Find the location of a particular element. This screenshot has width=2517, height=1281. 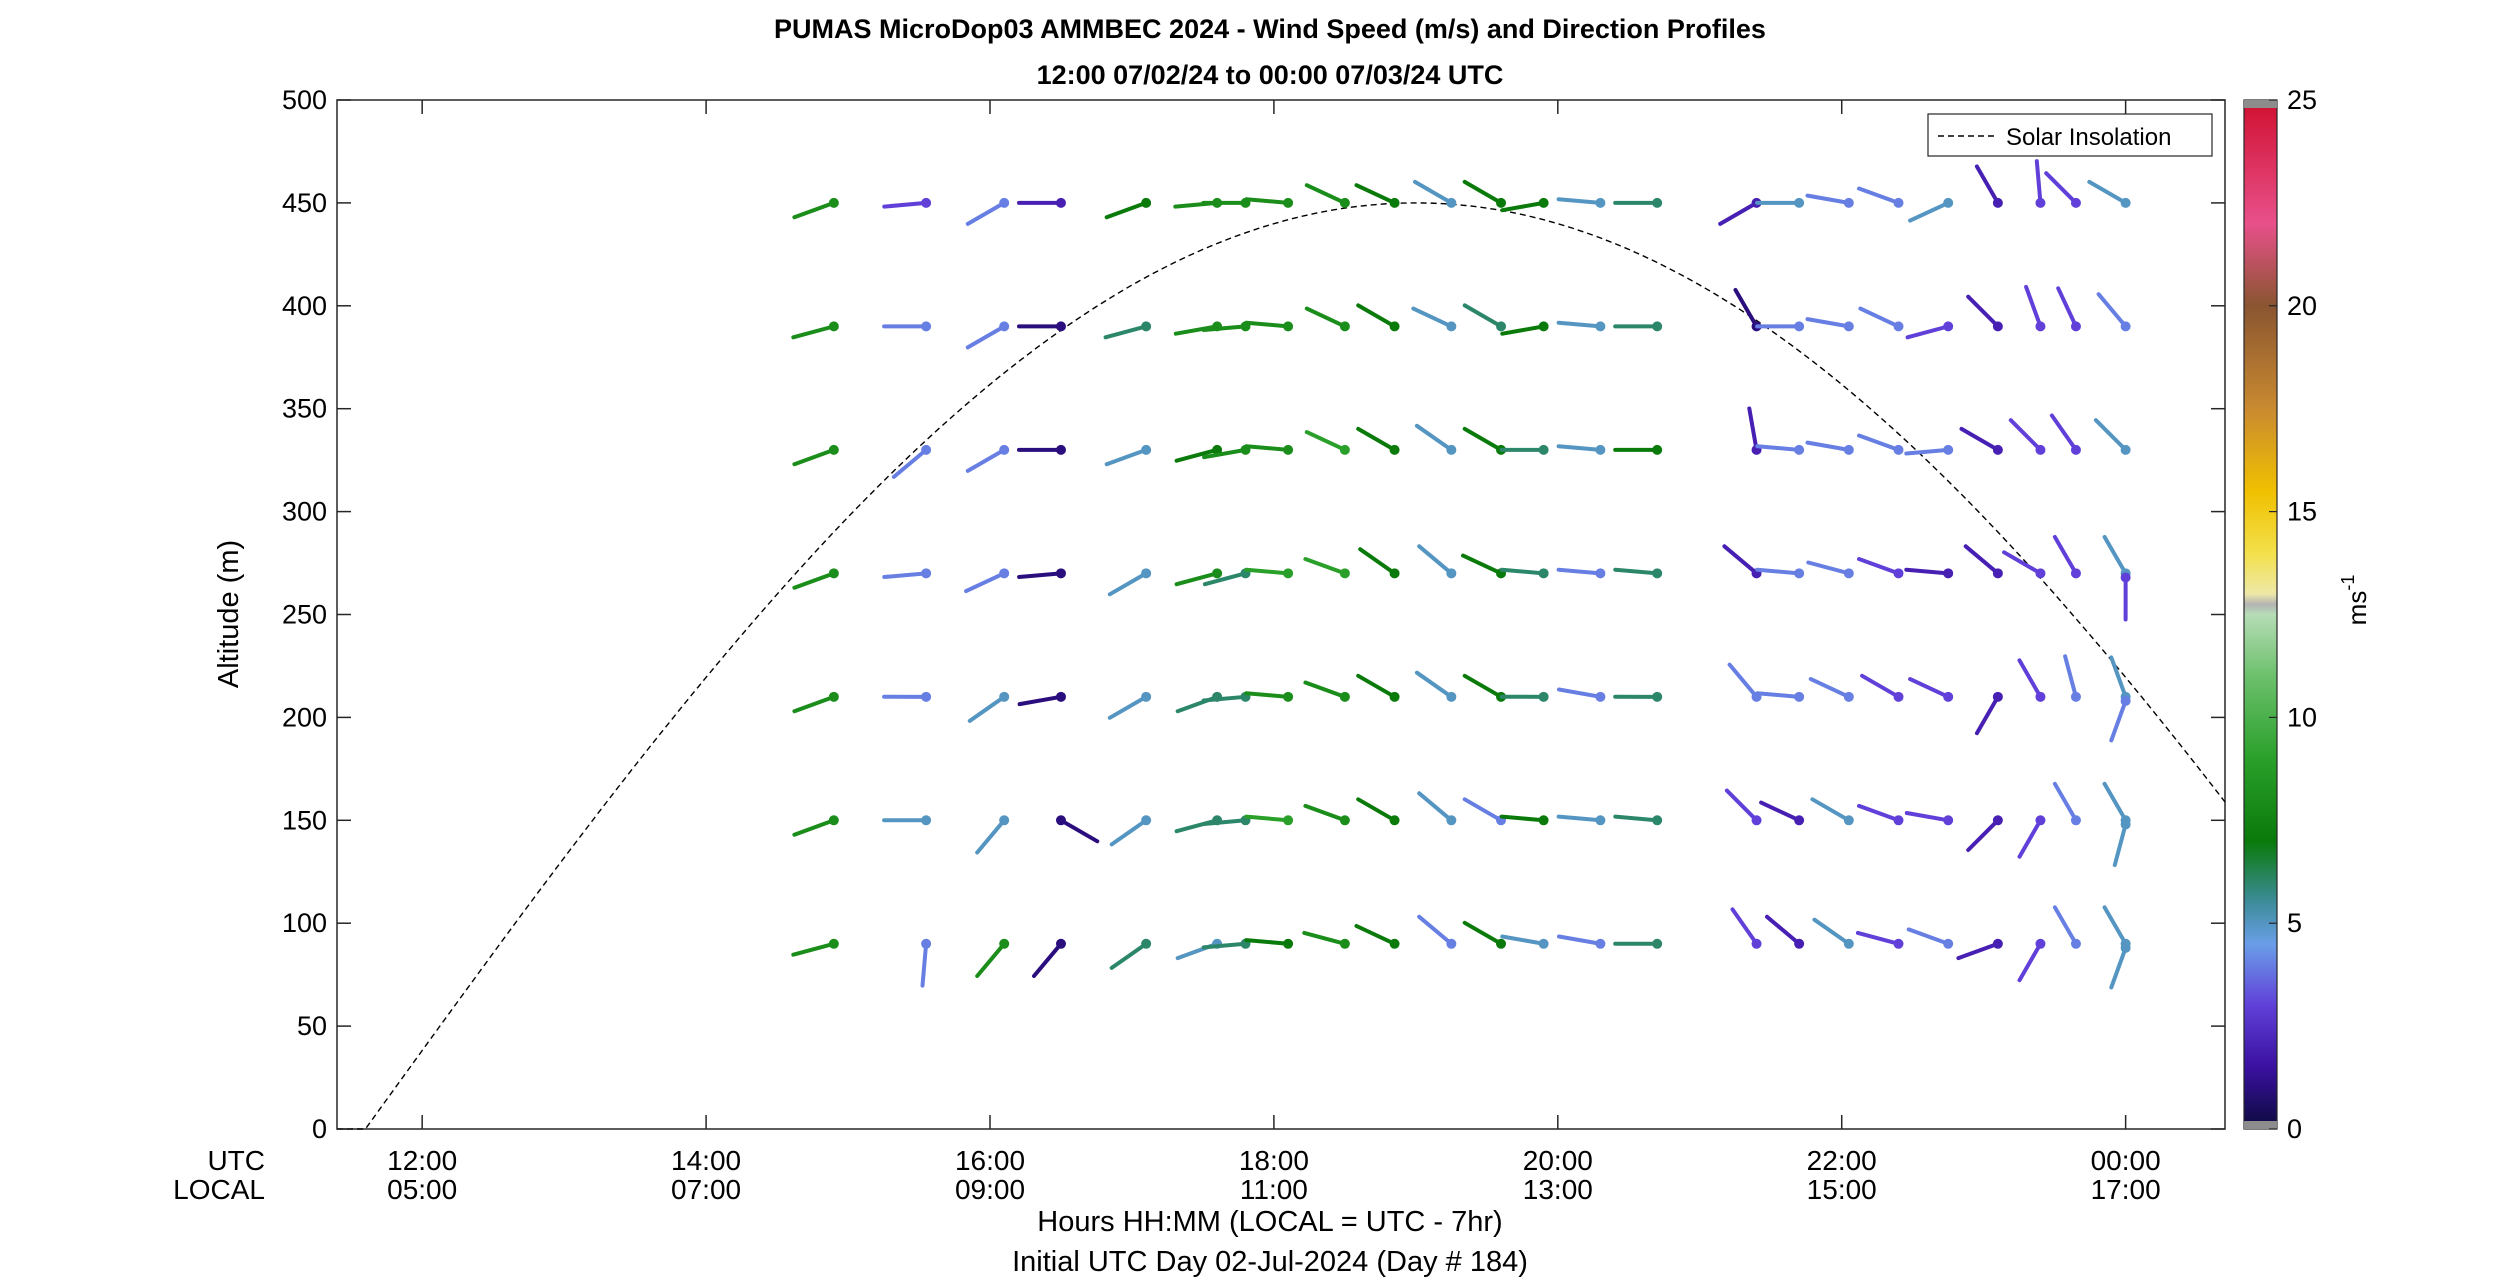

y-tick-label: 50 is located at coordinates (312, 1026).